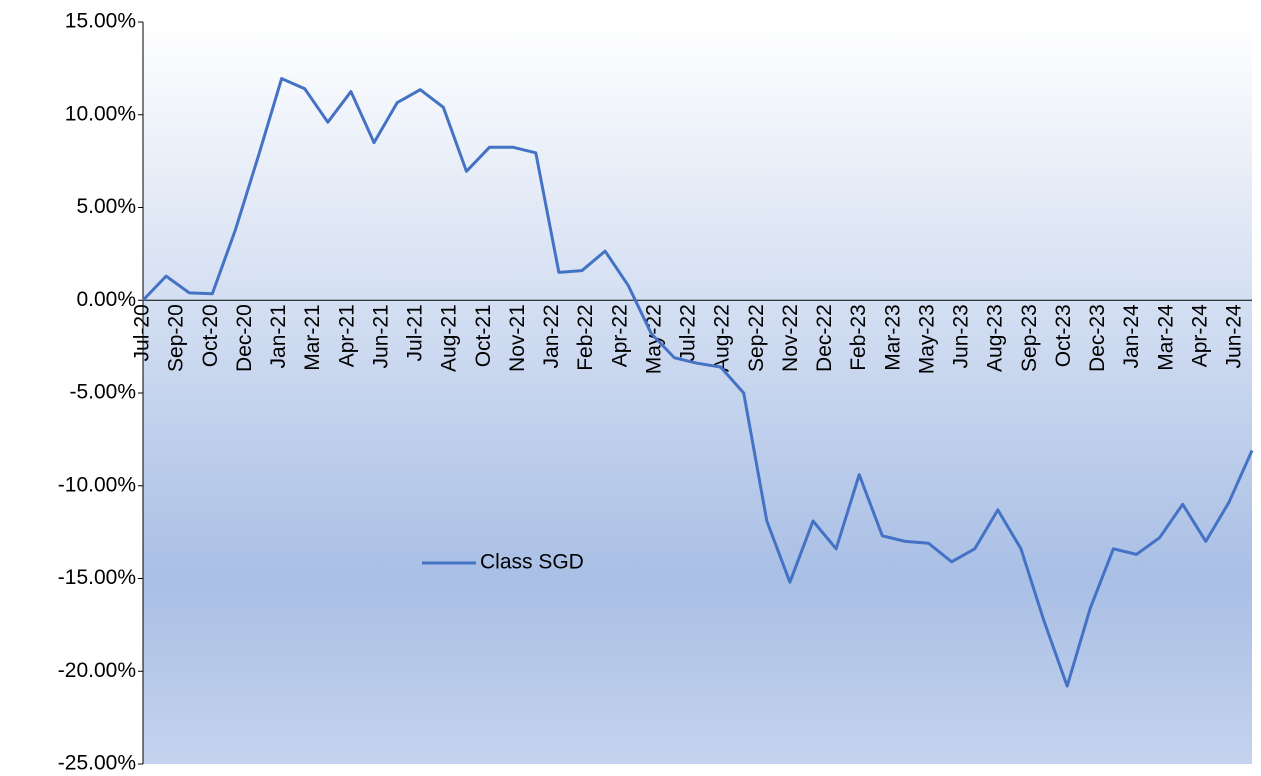  Describe the element at coordinates (176, 338) in the screenshot. I see `x-tick-label: Sep-20` at that location.